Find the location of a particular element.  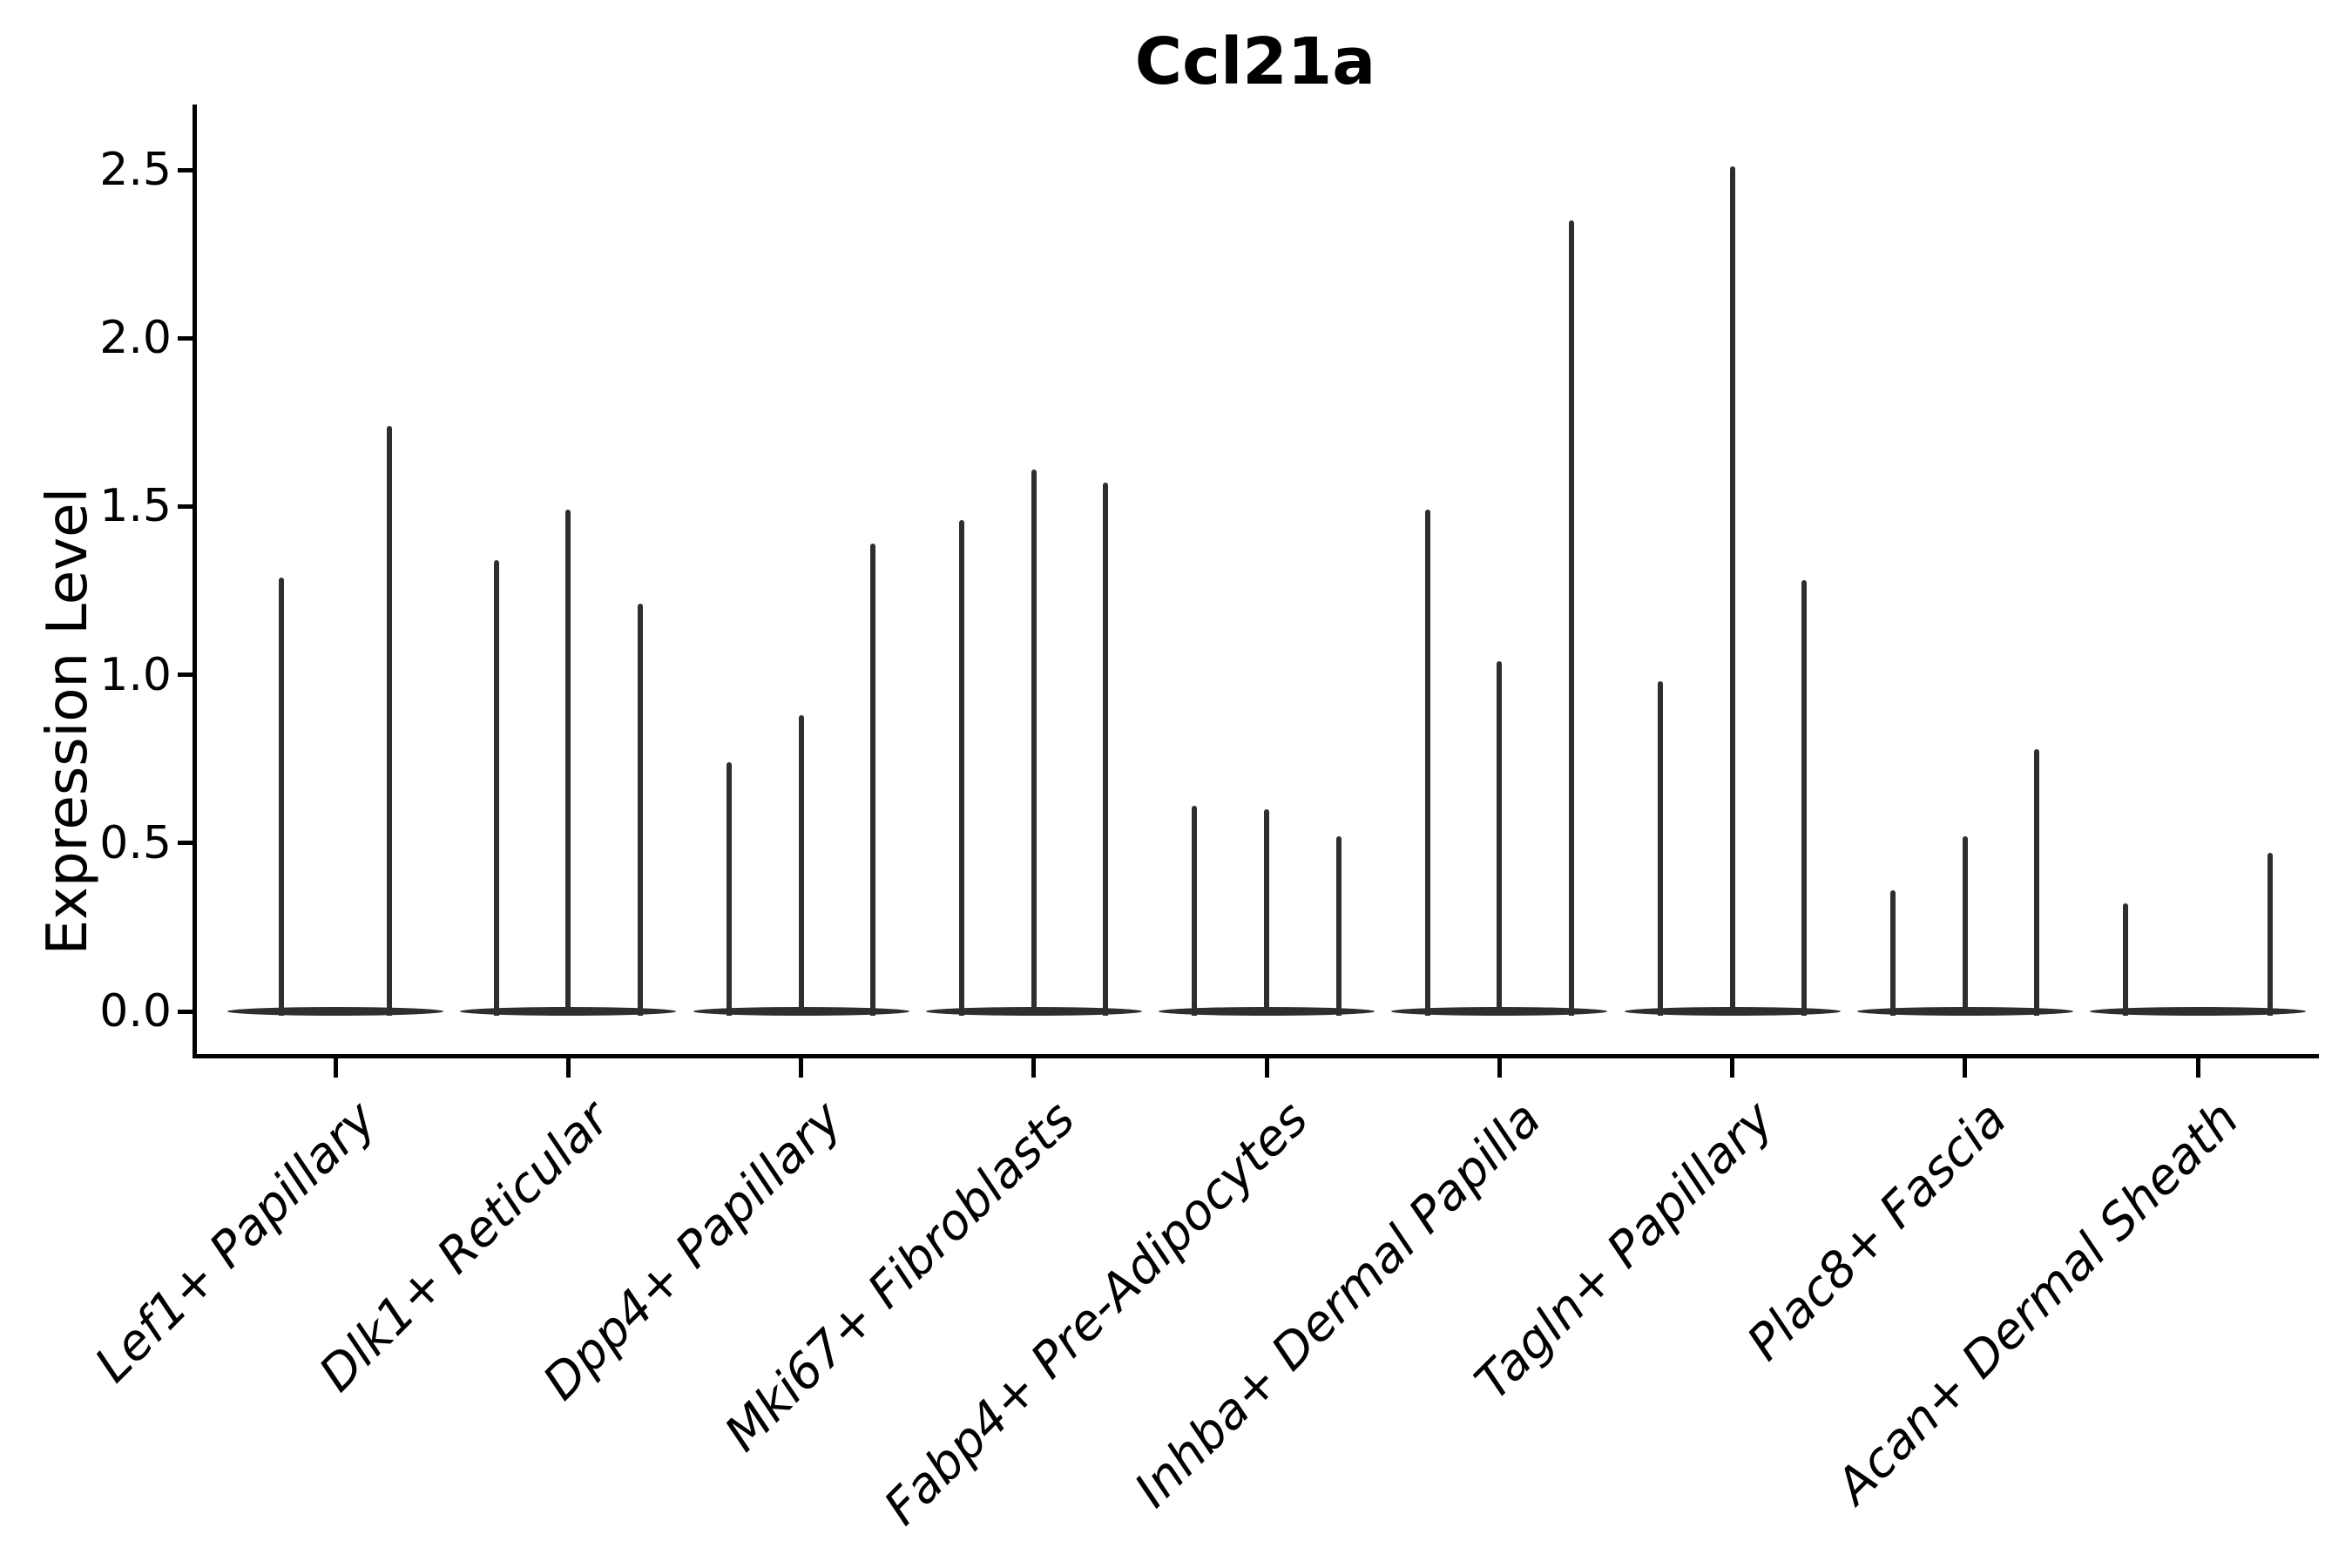

y-axis-label: Expression Level is located at coordinates (68, 721).